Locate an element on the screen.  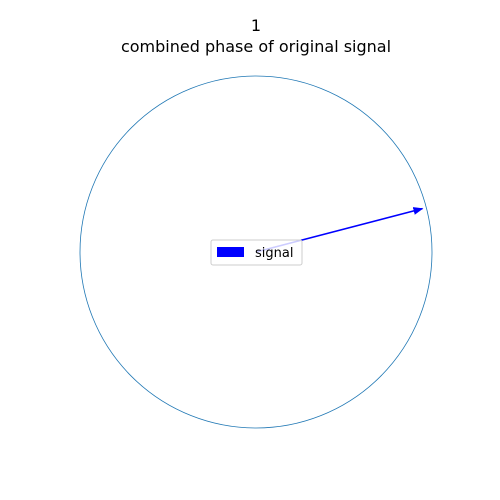
chart-title-line1: 1 is located at coordinates (256, 25).